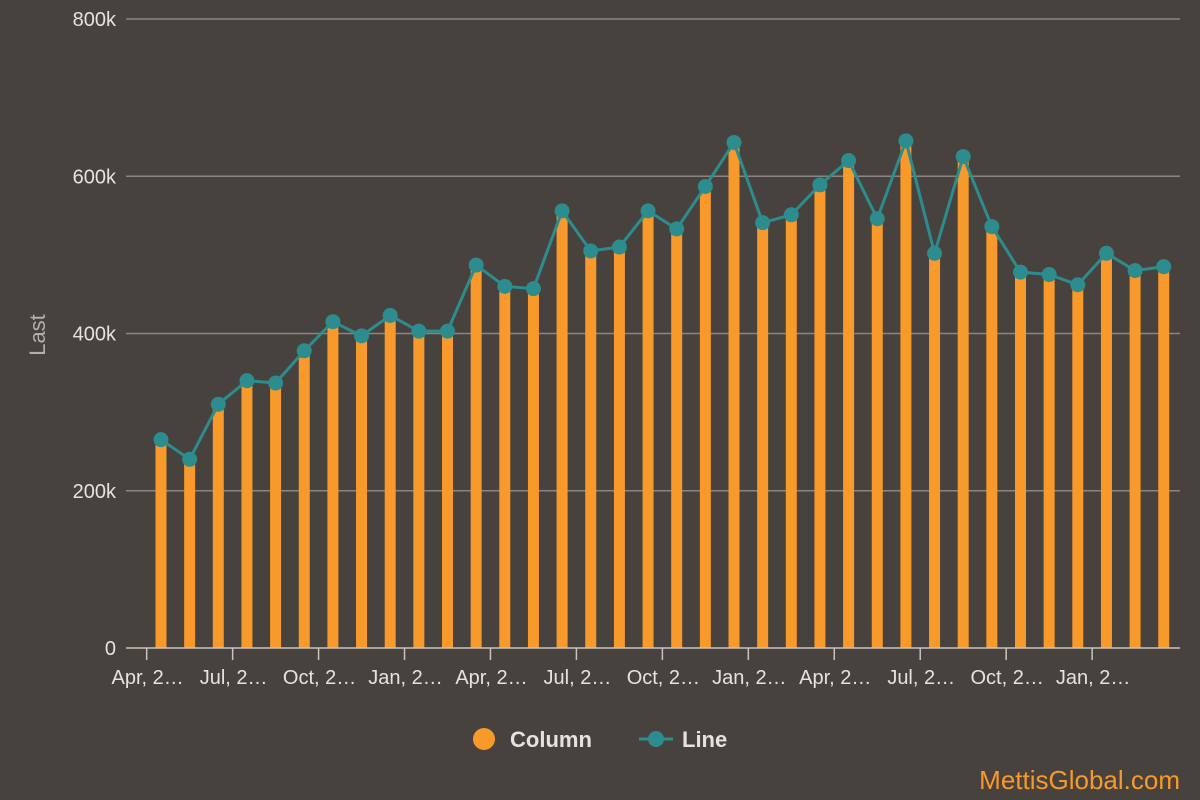 The width and height of the screenshot is (1200, 800). I want to click on legend-item-line: Line, so click(683, 739).